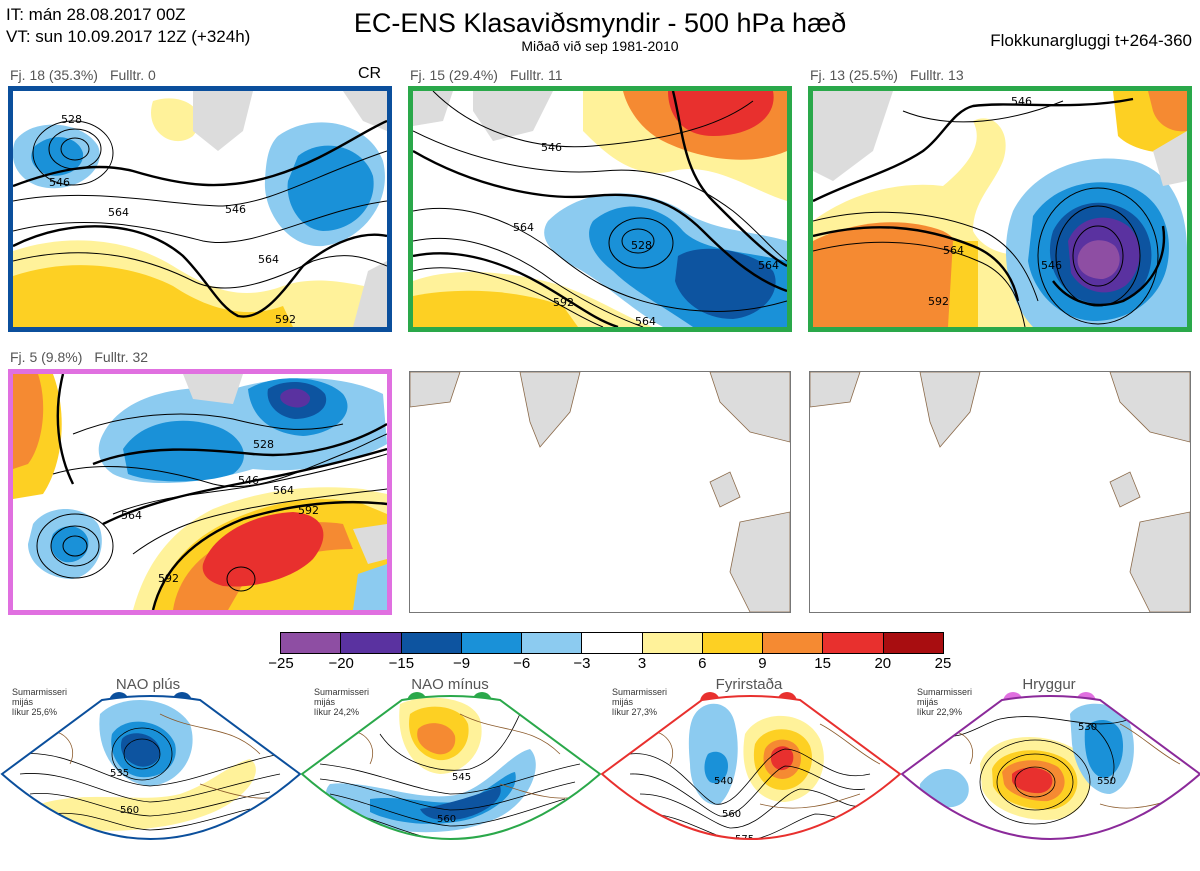  What do you see at coordinates (342, 692) in the screenshot?
I see `regime-2-note-line: Sumarmisseri` at bounding box center [342, 692].